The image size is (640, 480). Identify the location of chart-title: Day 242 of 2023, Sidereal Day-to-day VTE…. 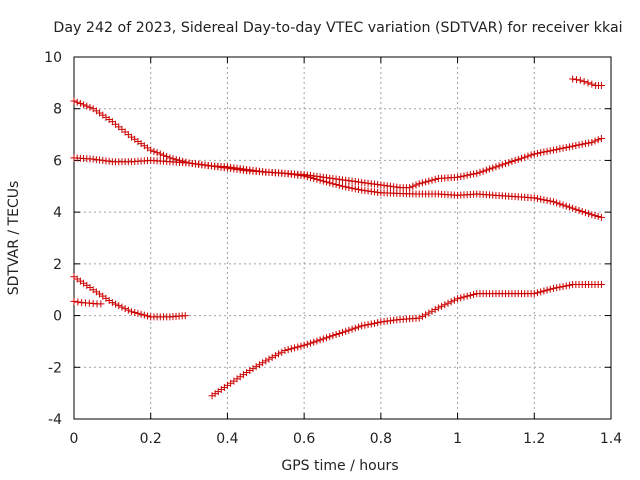
(337, 28).